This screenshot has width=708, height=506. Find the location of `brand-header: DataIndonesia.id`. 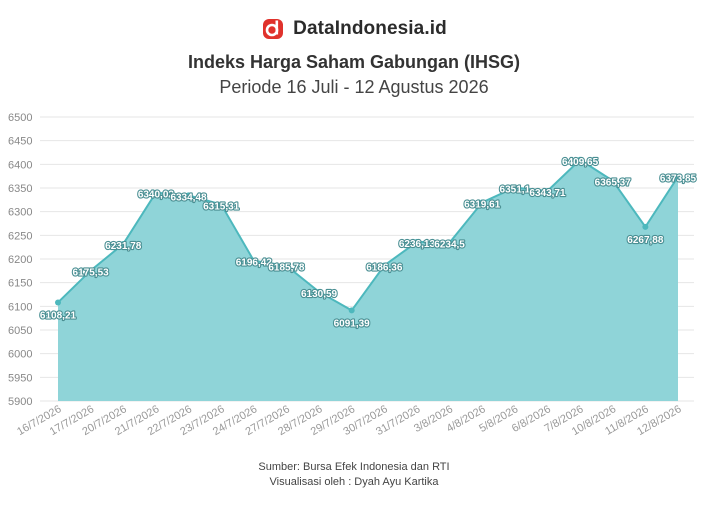

brand-header: DataIndonesia.id is located at coordinates (354, 29).